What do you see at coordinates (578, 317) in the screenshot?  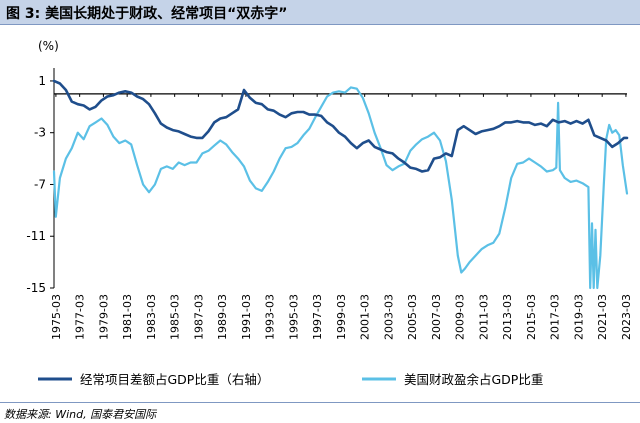 I see `x-tick-label: 2019-03` at bounding box center [578, 317].